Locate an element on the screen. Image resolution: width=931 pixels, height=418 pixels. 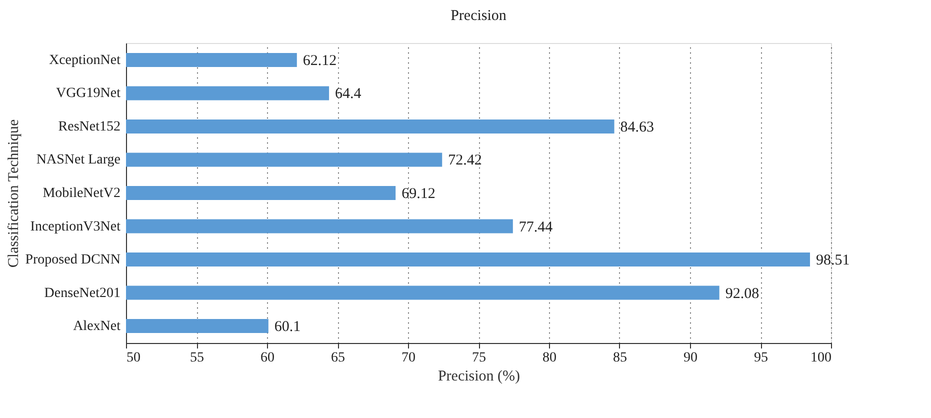
data-label: 69.12 is located at coordinates (419, 194).